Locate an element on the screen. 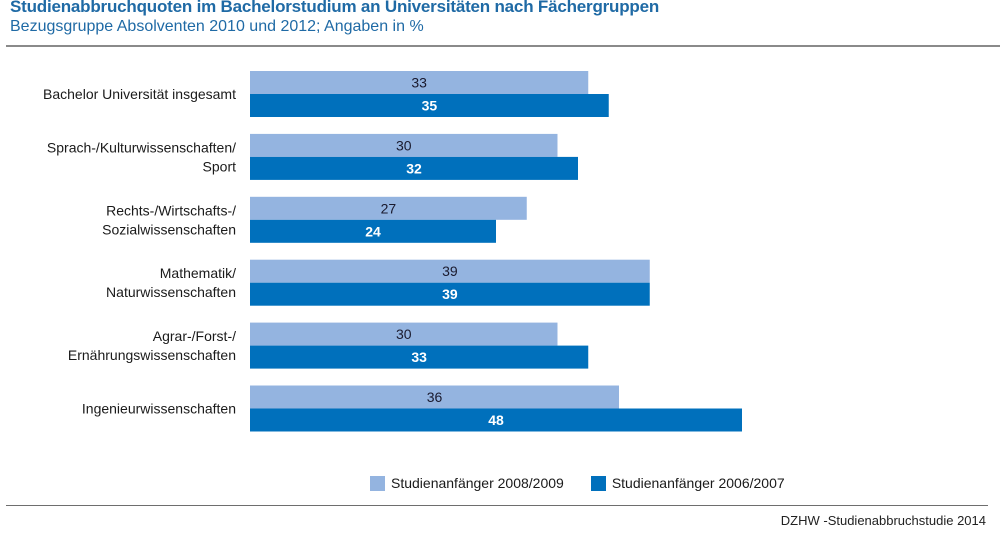  data-label: 36 is located at coordinates (435, 397).